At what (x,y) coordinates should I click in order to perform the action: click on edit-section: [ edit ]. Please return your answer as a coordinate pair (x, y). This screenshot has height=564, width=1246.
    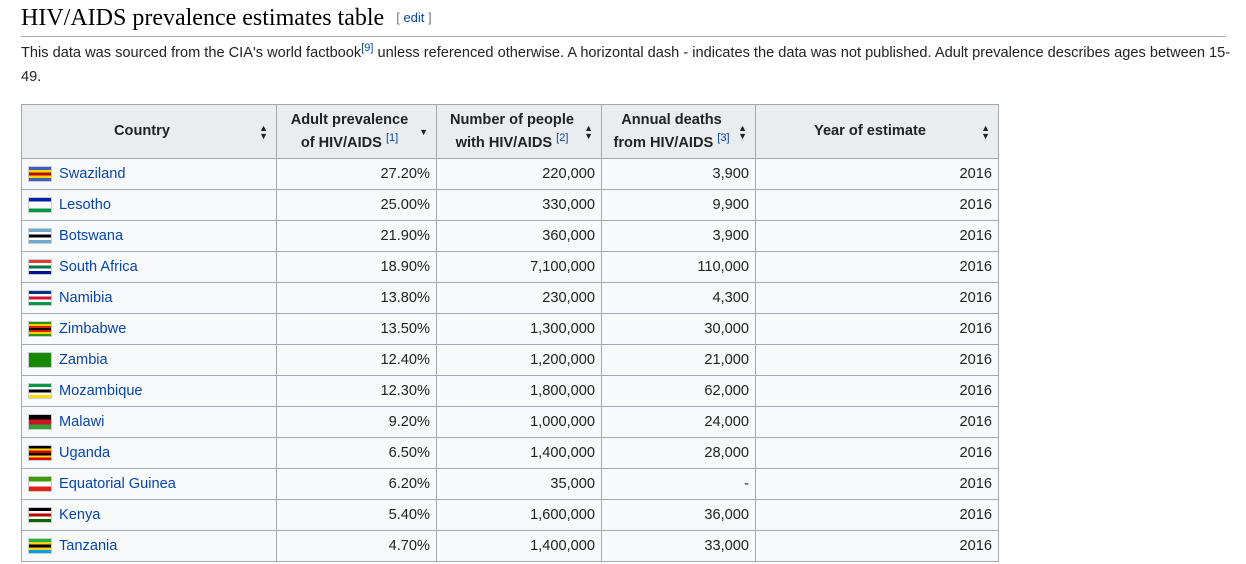
    Looking at the image, I should click on (414, 17).